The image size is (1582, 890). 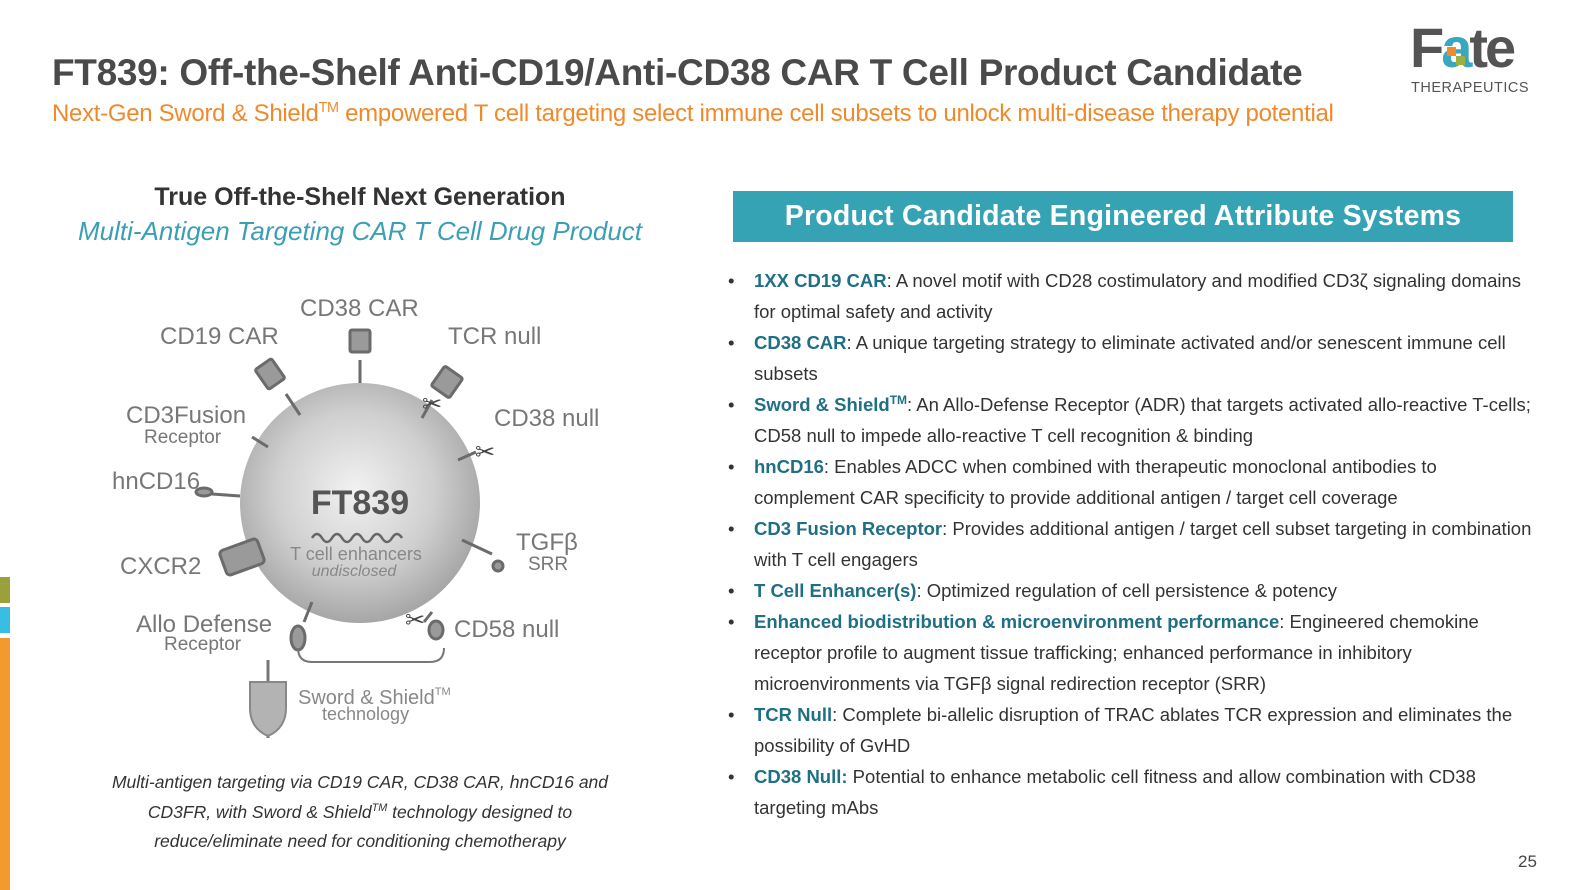 I want to click on subtitle-tm: TM, so click(x=328, y=108).